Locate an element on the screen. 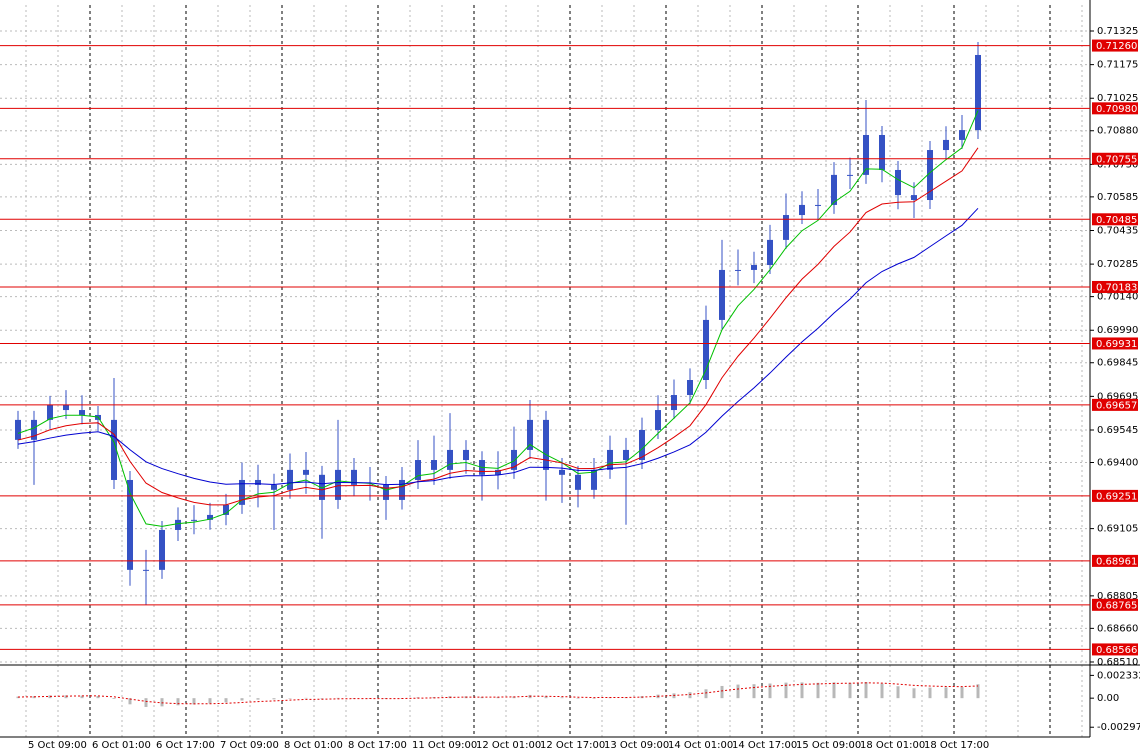 Image resolution: width=1140 pixels, height=754 pixels. level-label: 0.69931 is located at coordinates (1116, 344).